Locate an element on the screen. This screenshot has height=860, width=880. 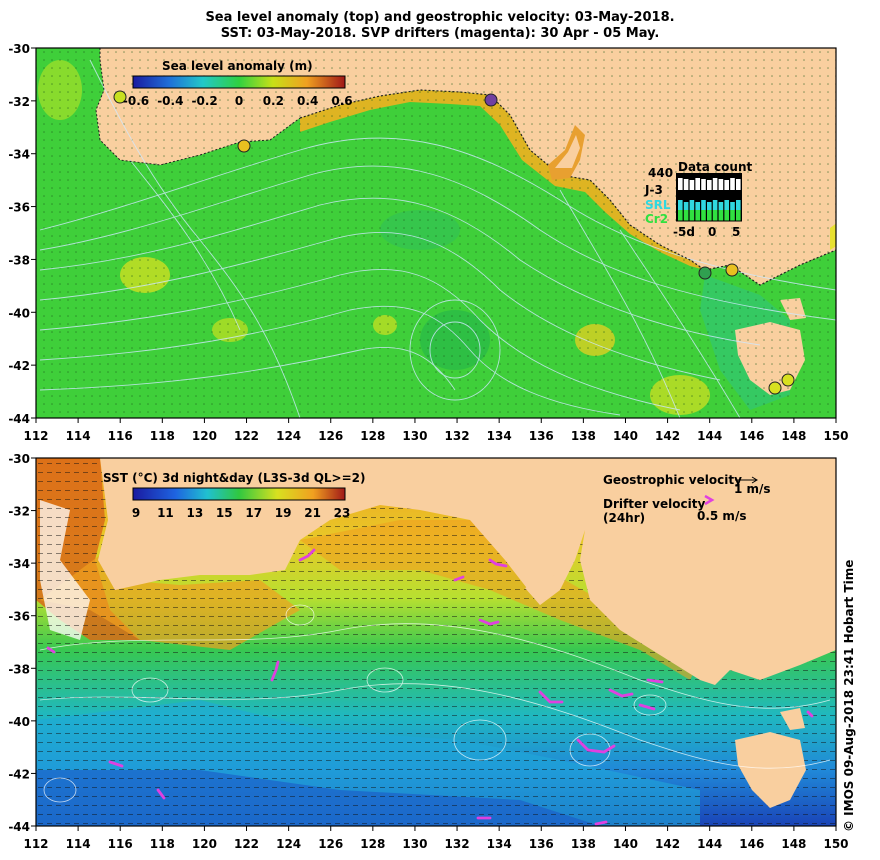
sst-colorbar is located at coordinates (239, 494).